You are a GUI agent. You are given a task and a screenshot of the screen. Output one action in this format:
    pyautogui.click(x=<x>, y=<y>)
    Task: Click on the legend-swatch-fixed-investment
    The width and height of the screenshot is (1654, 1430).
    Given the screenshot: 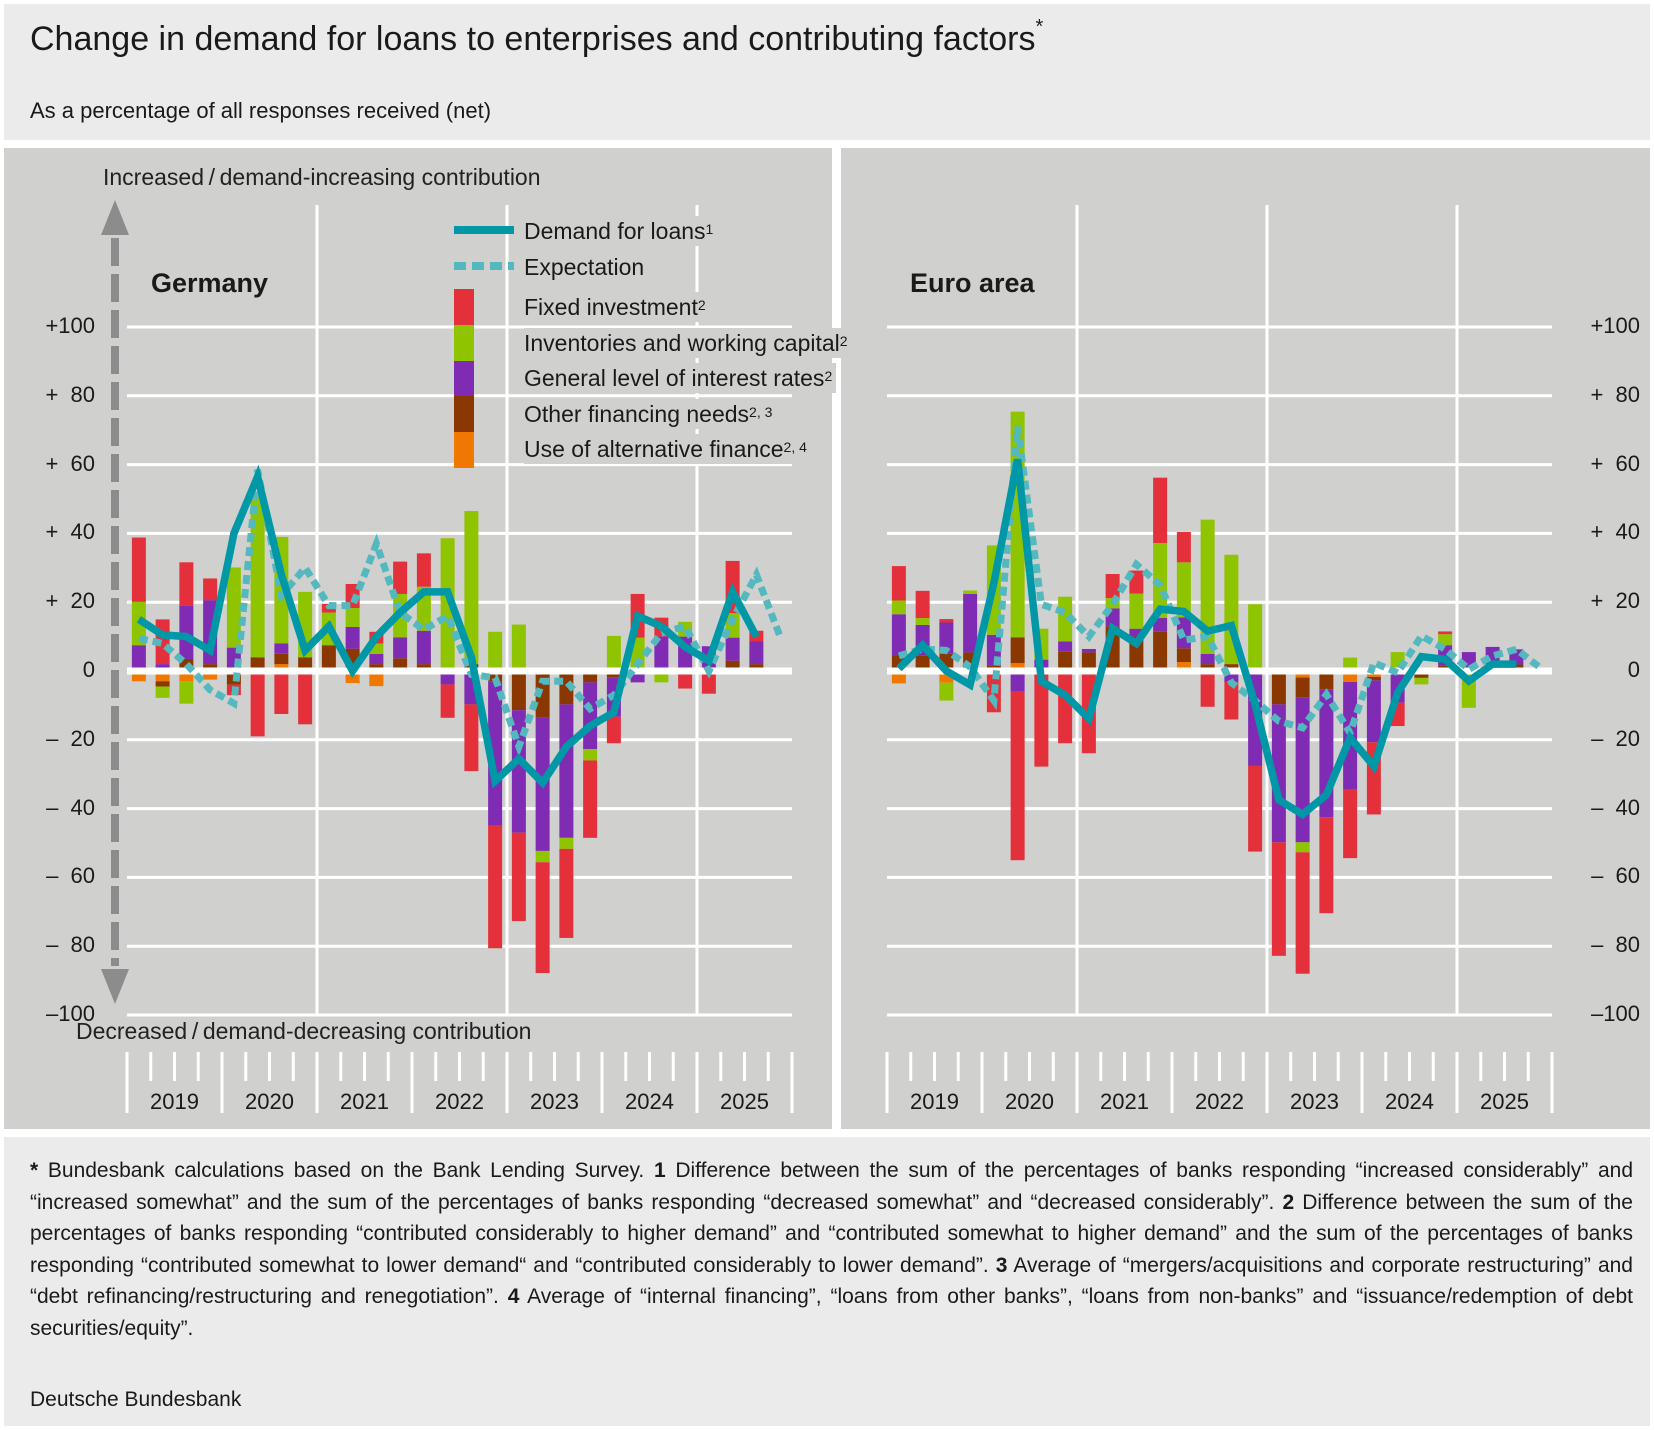 What is the action you would take?
    pyautogui.click(x=464, y=307)
    